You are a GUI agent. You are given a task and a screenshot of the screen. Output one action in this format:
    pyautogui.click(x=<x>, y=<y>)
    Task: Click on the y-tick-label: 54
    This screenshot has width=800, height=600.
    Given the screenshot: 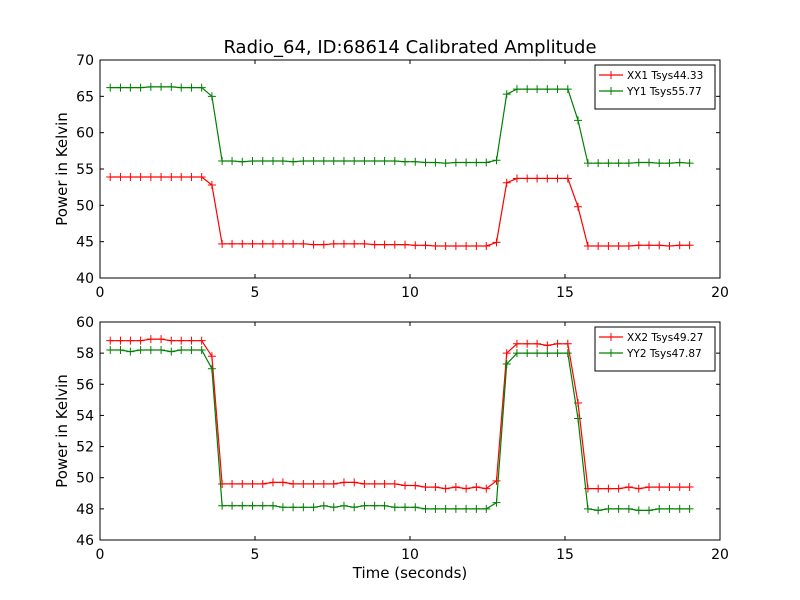 What is the action you would take?
    pyautogui.click(x=85, y=416)
    